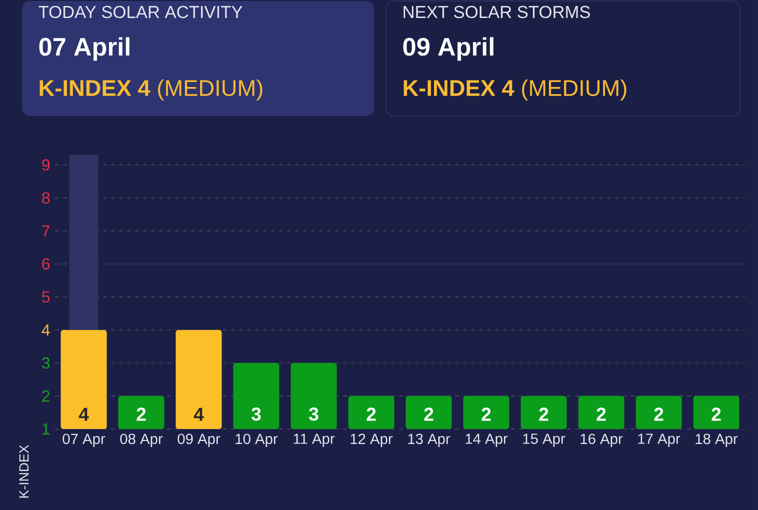 Image resolution: width=758 pixels, height=510 pixels. I want to click on x-tick-label: 14 Apr, so click(487, 440).